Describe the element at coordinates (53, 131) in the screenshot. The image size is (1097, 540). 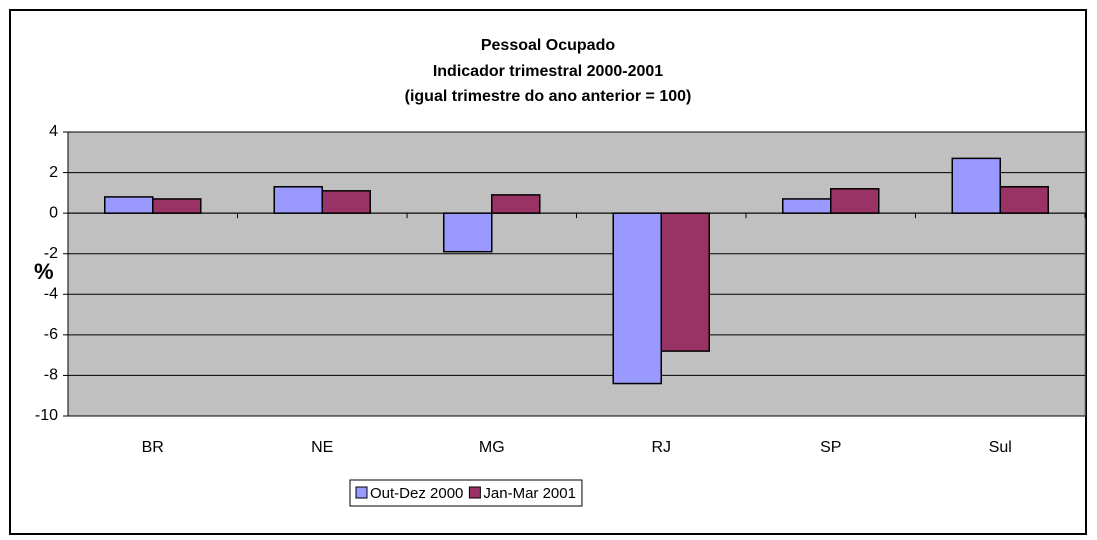
I see `y-tick-label: 4` at that location.